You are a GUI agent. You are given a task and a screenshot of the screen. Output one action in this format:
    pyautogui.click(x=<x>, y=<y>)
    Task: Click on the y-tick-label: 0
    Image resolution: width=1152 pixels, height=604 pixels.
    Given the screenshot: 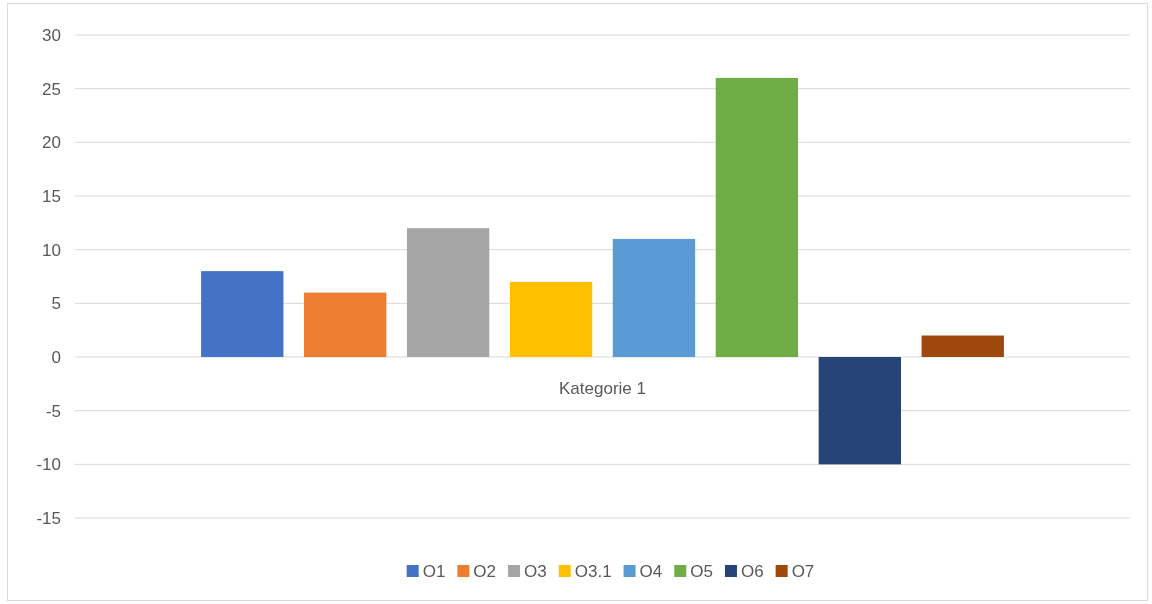 What is the action you would take?
    pyautogui.click(x=56, y=357)
    